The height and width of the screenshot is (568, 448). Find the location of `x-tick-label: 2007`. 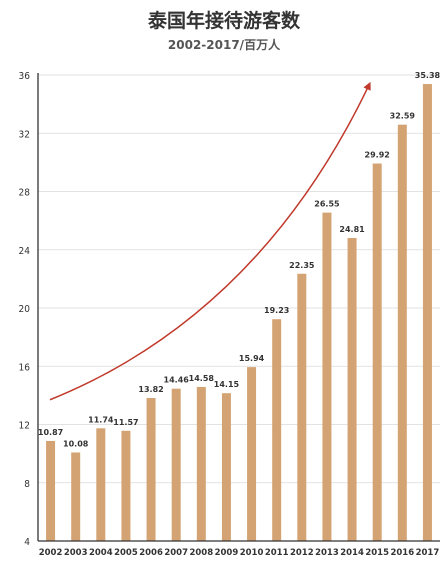

x-tick-label: 2007 is located at coordinates (176, 553).